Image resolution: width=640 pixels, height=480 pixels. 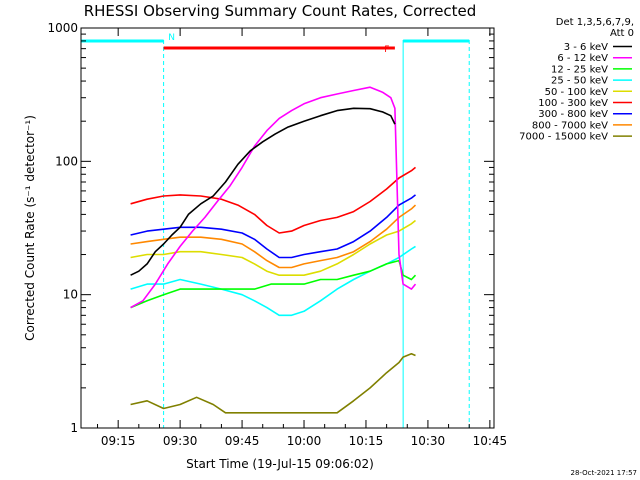 What do you see at coordinates (273, 383) in the screenshot?
I see `series-line-7000-15000-kev` at bounding box center [273, 383].